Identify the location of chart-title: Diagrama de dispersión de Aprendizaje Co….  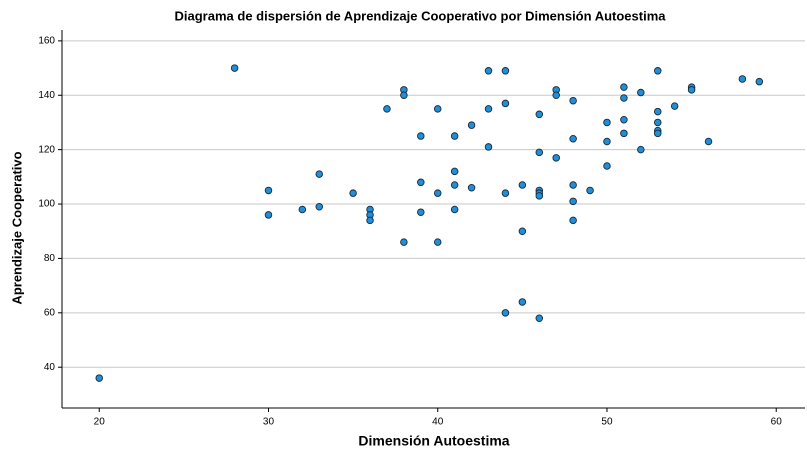
(421, 15).